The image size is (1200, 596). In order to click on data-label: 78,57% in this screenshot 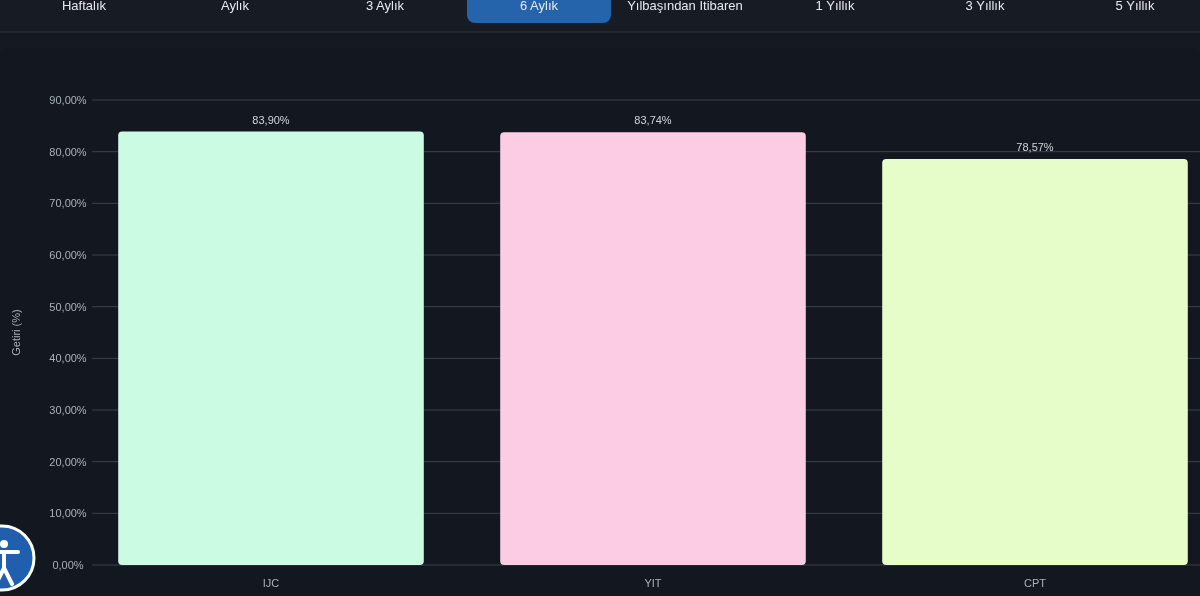, I will do `click(1035, 147)`.